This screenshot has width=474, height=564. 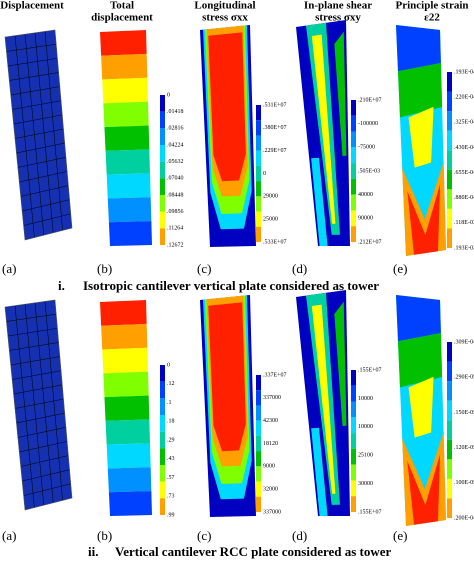 What do you see at coordinates (464, 173) in the screenshot?
I see `colorbar-label: .655E-04` at bounding box center [464, 173].